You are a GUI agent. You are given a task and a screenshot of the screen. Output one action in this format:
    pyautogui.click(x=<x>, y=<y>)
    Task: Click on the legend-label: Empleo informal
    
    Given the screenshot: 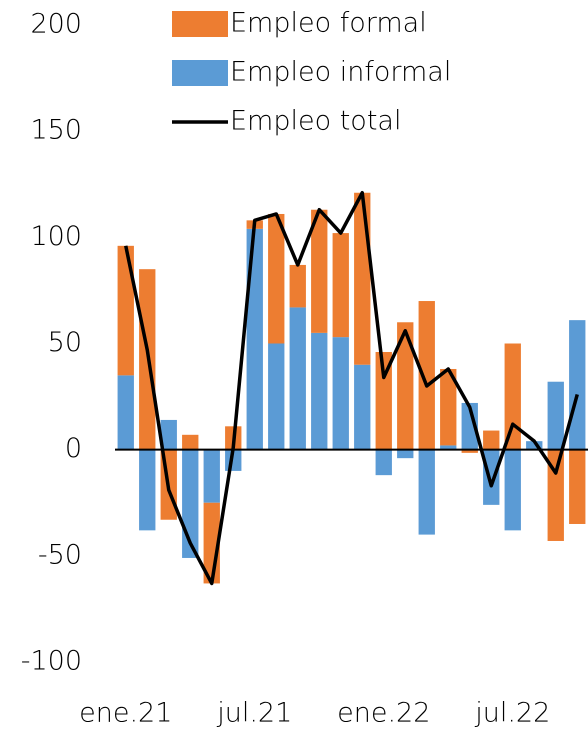 What is the action you would take?
    pyautogui.click(x=340, y=72)
    